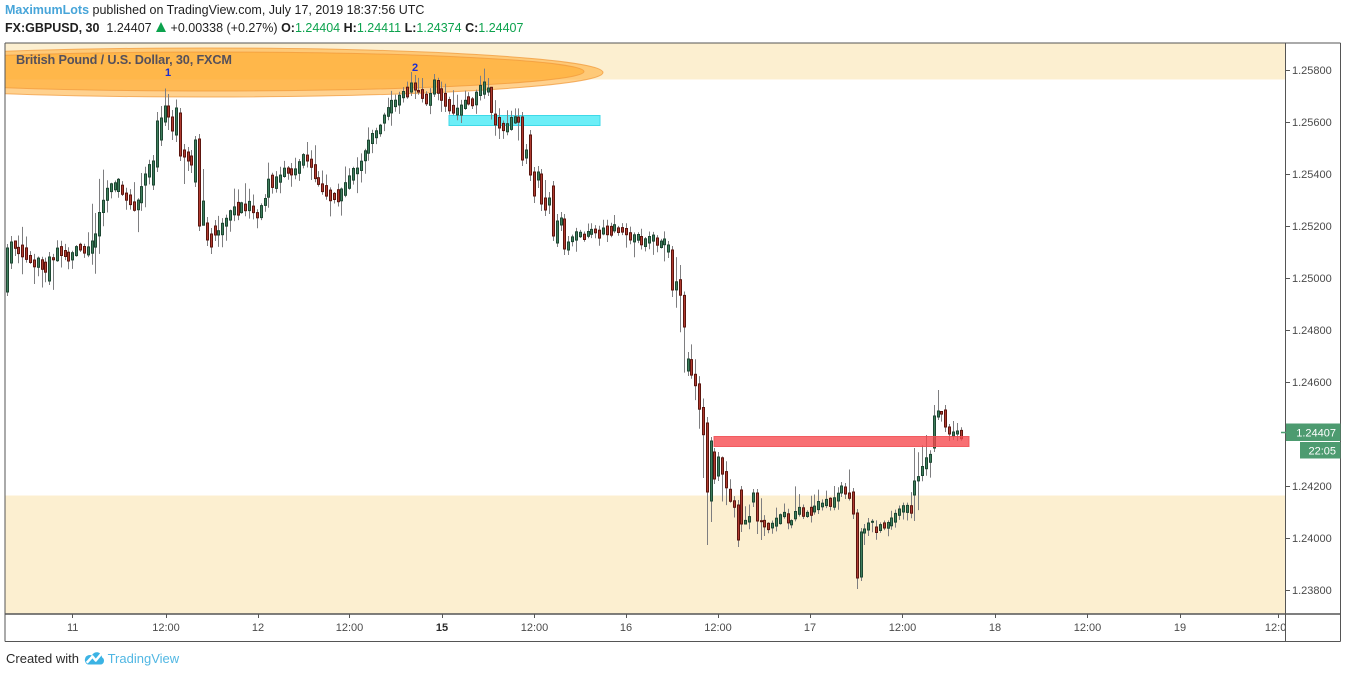 The width and height of the screenshot is (1348, 678). I want to click on svg-text: 2, so click(415, 68).